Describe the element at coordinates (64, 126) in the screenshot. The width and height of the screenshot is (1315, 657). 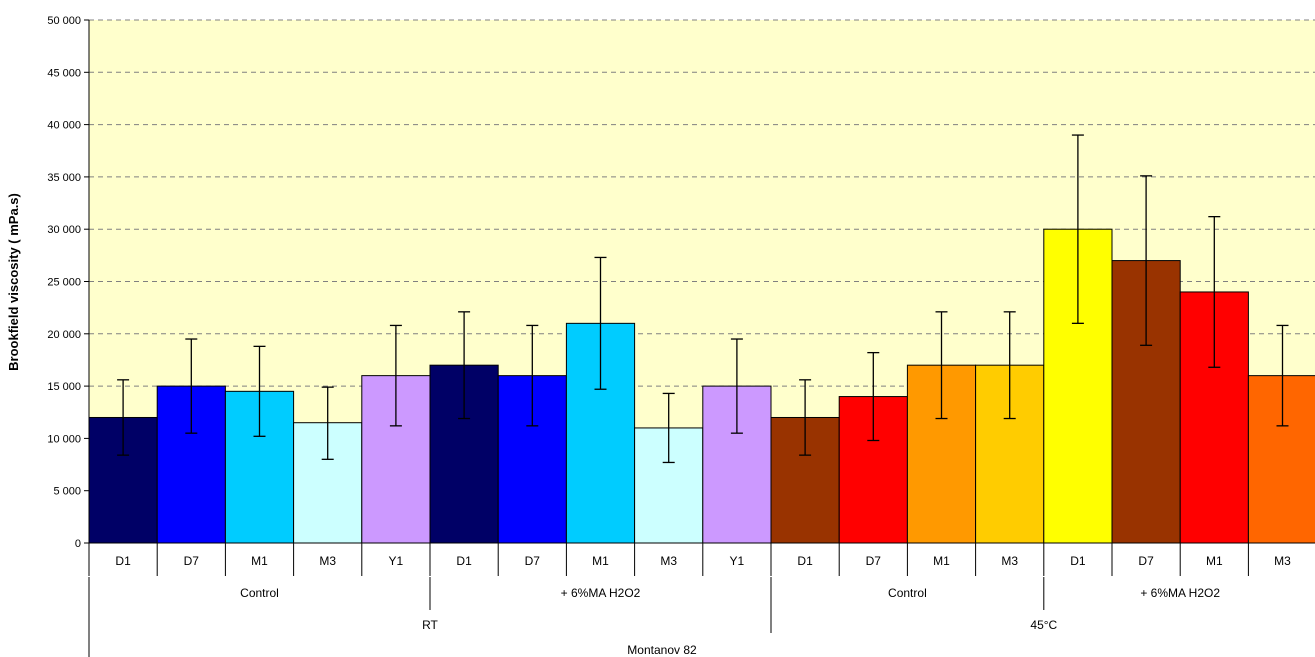
I see `y-tick-label: 40 000` at that location.